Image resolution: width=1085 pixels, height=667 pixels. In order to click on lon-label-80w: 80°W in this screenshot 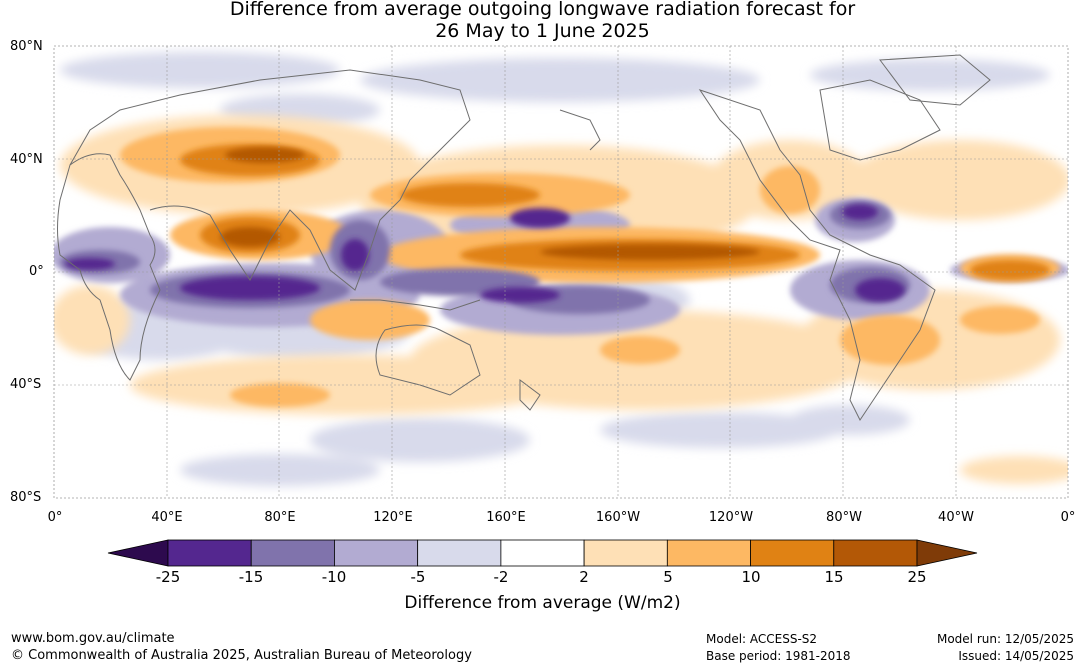, I will do `click(844, 517)`.